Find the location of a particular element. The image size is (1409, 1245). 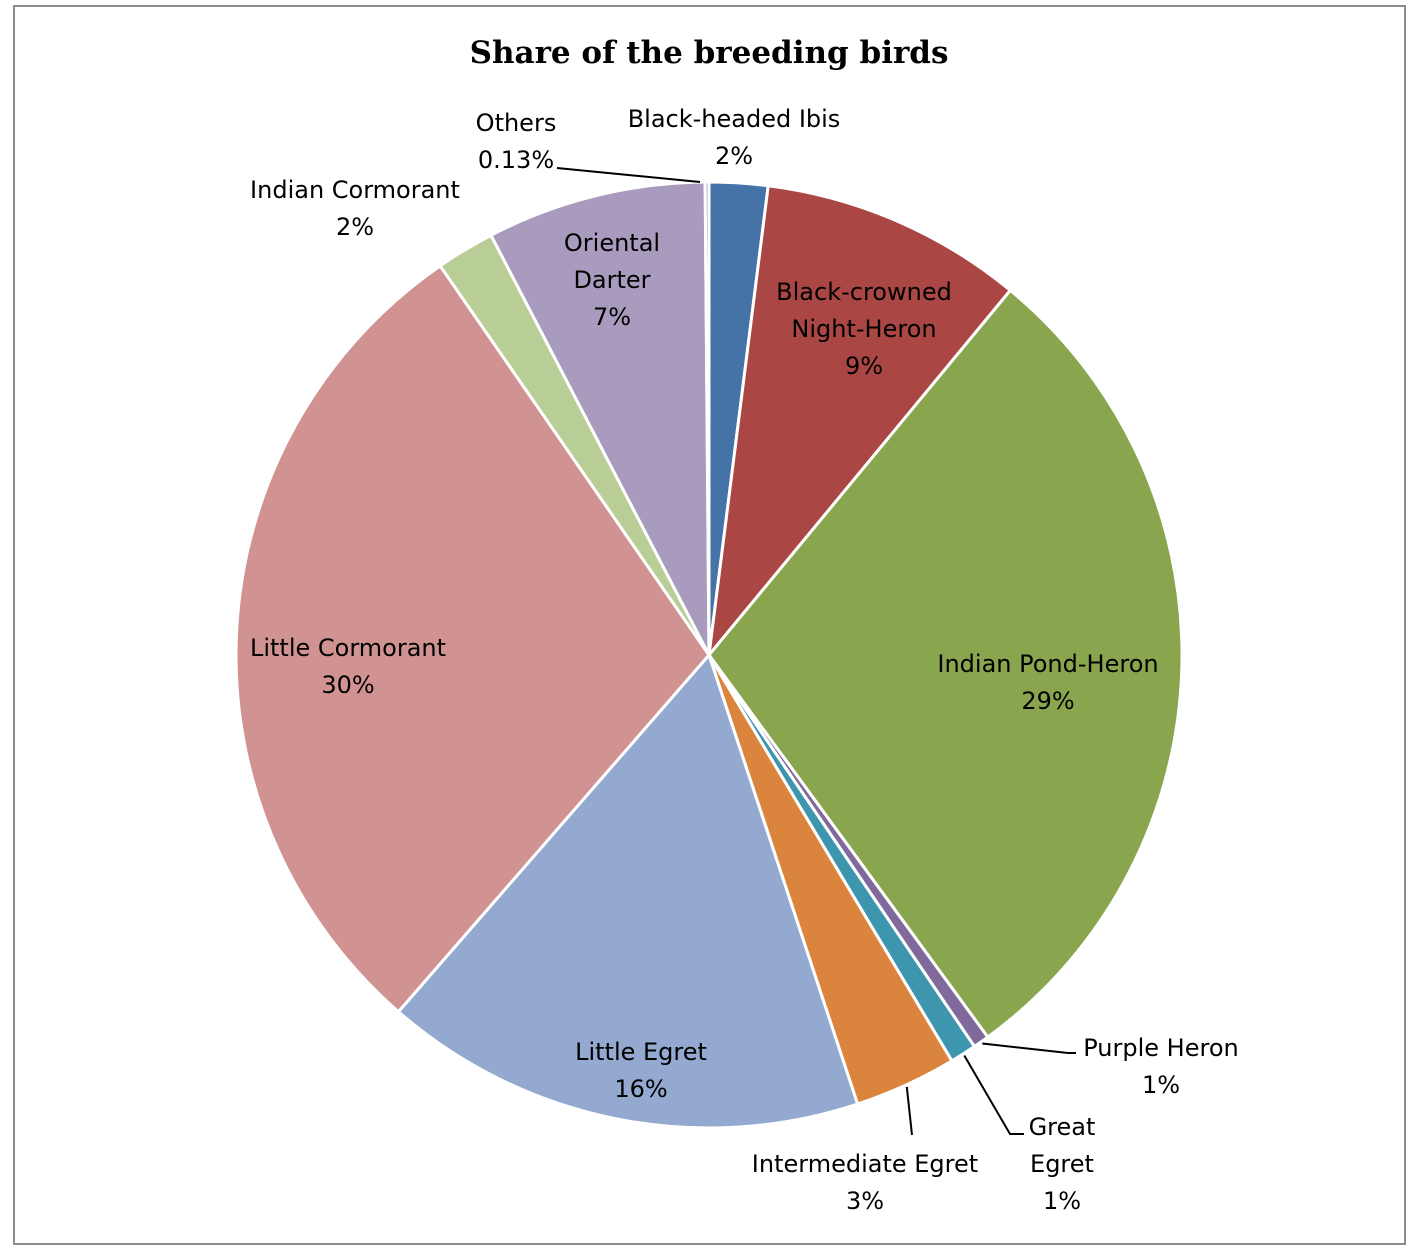

slice-label-black-headed-ibis: Black-headed Ibis 2% is located at coordinates (734, 137).